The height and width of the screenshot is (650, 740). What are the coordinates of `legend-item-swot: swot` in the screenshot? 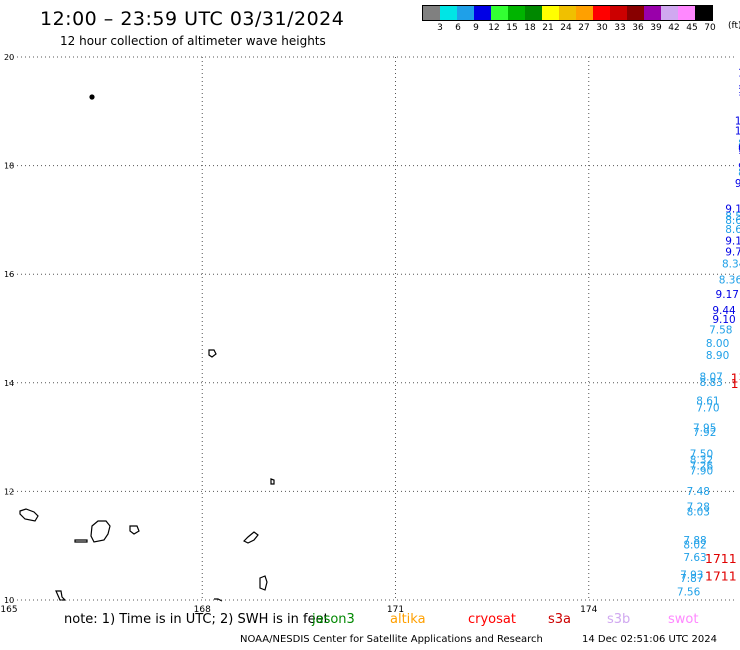 It's located at (683, 619).